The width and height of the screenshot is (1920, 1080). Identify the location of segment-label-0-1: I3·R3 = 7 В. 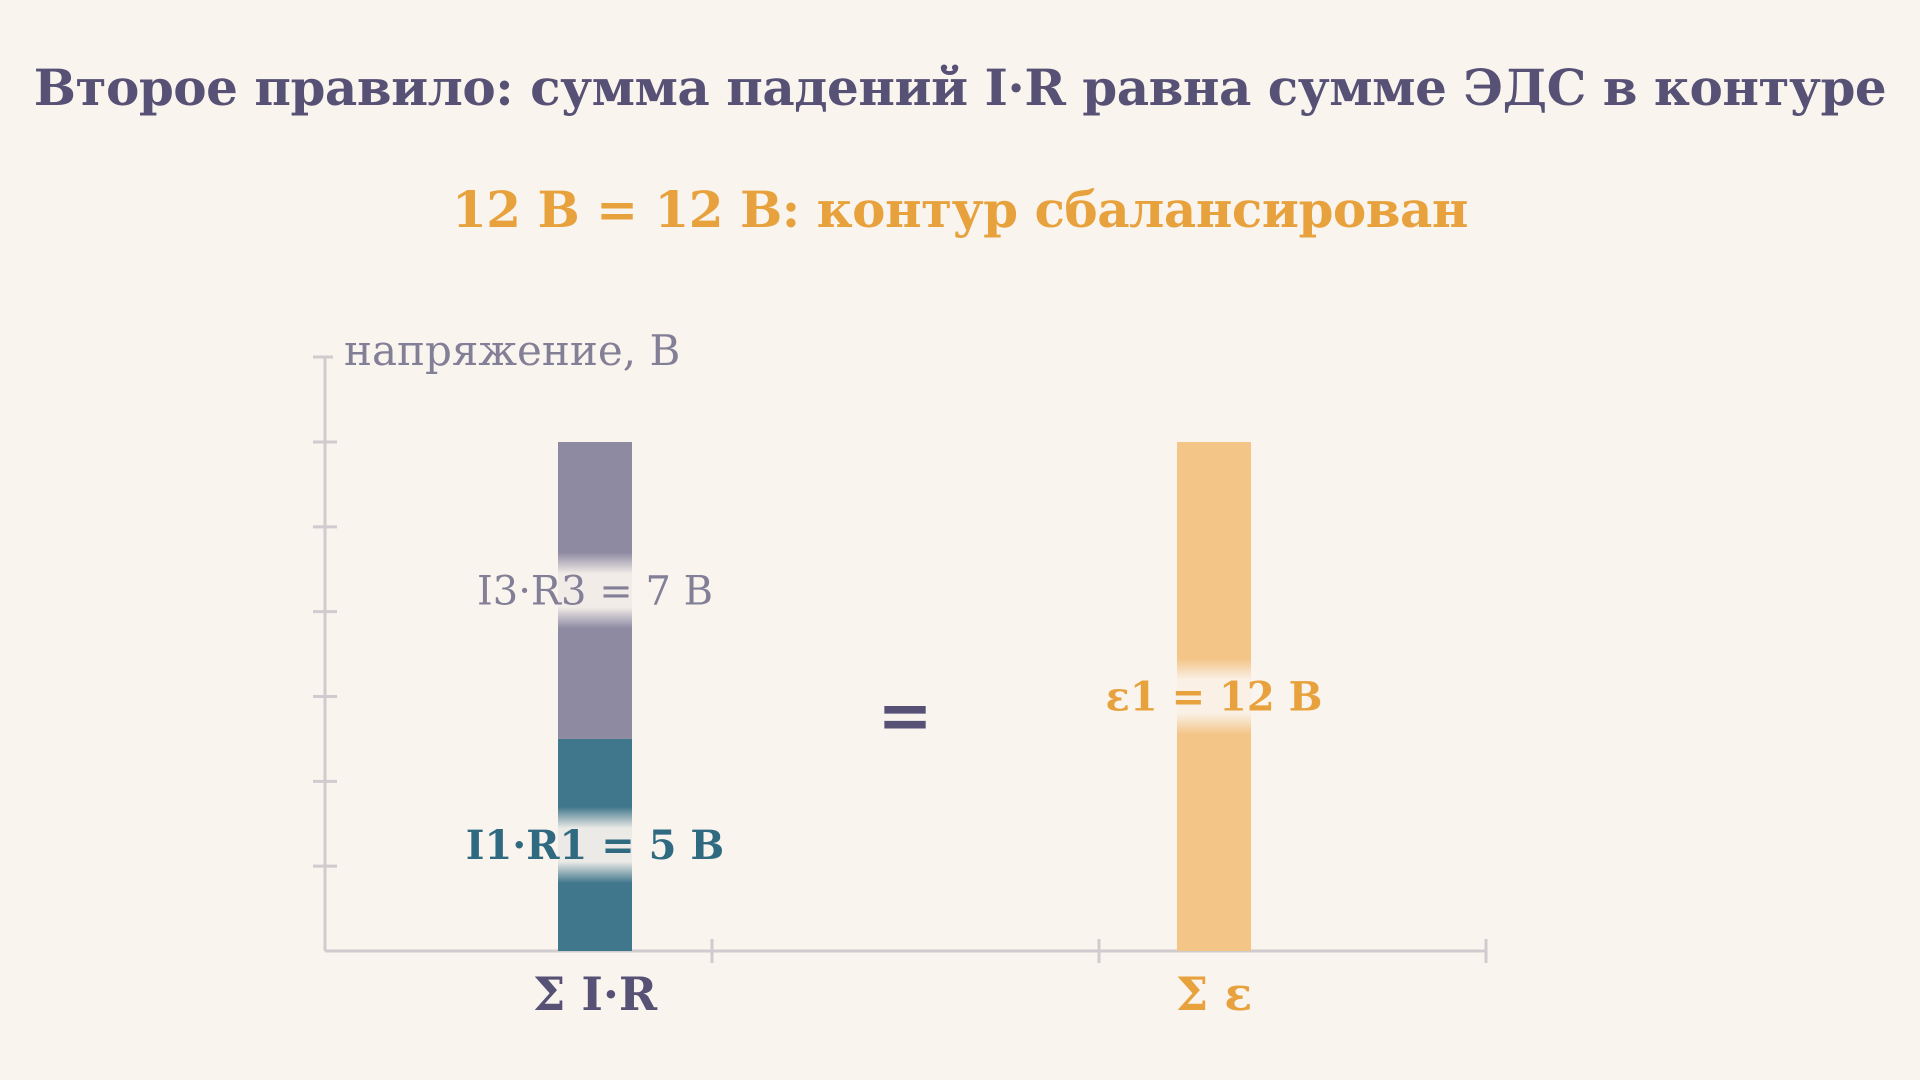
(595, 591).